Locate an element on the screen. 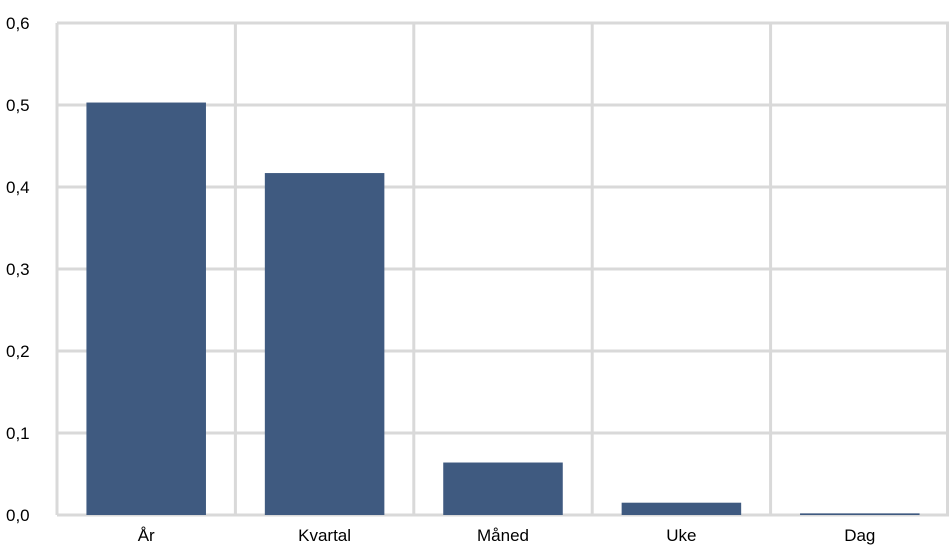 The width and height of the screenshot is (949, 552). x-tick-label: Kvartal is located at coordinates (324, 535).